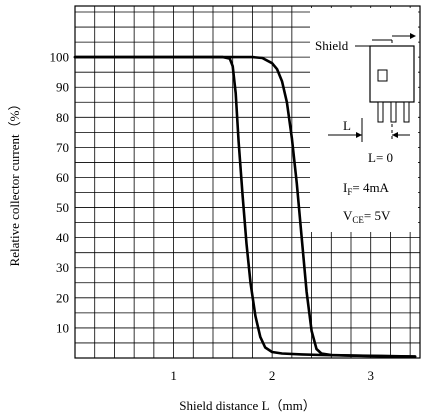 Image resolution: width=429 pixels, height=417 pixels. What do you see at coordinates (413, 36) in the screenshot?
I see `shield-arrow-head` at bounding box center [413, 36].